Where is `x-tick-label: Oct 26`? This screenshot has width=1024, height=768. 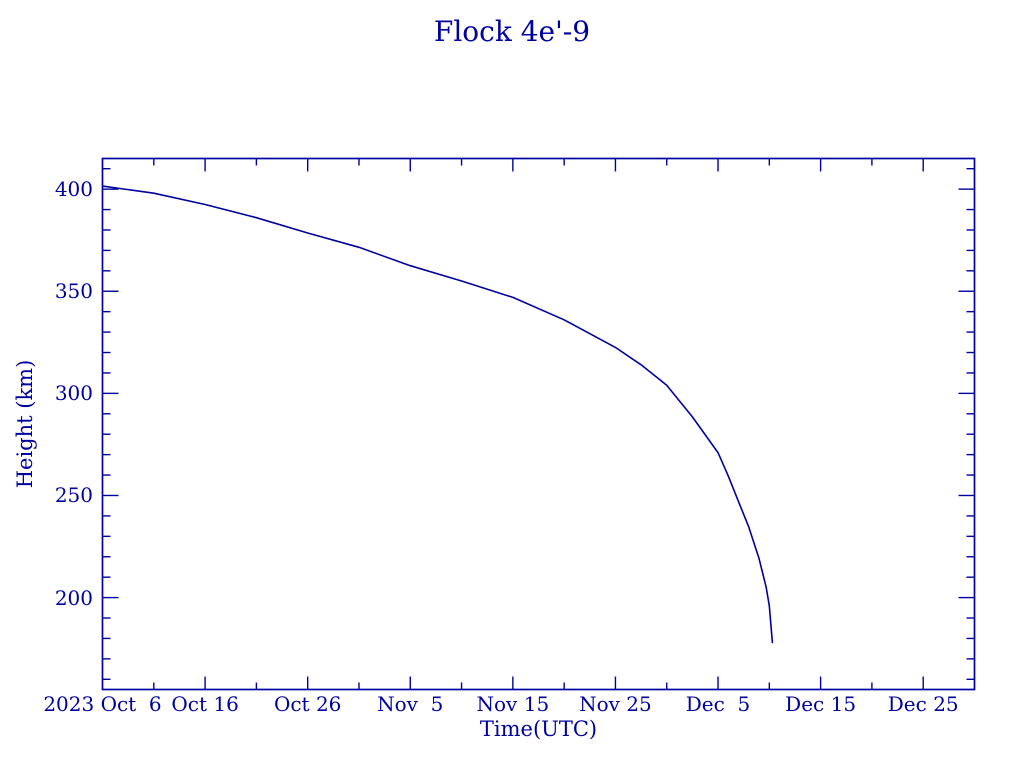
x-tick-label: Oct 26 is located at coordinates (307, 704).